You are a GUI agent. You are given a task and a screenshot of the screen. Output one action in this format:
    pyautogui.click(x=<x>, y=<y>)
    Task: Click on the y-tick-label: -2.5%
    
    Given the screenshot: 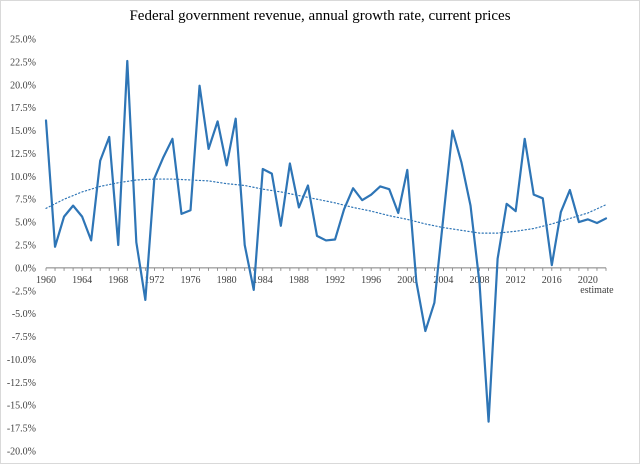 What is the action you would take?
    pyautogui.click(x=24, y=291)
    